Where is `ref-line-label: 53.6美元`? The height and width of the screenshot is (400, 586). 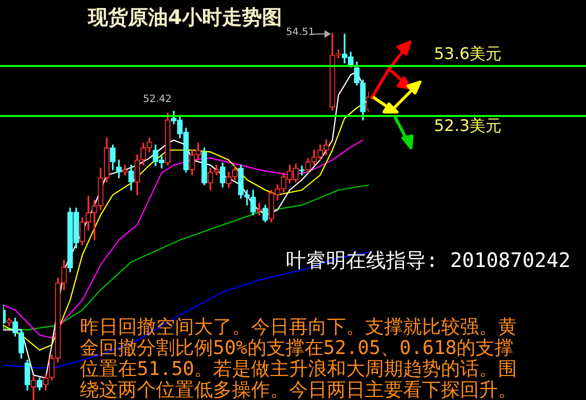 ref-line-label: 53.6美元 is located at coordinates (468, 54).